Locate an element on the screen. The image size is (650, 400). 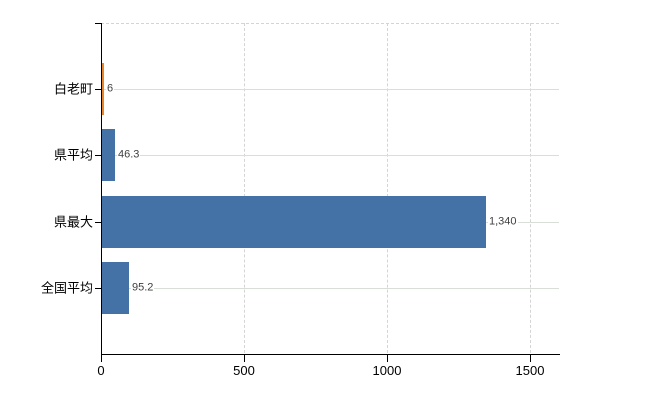
y-axis-line is located at coordinates (101, 188).